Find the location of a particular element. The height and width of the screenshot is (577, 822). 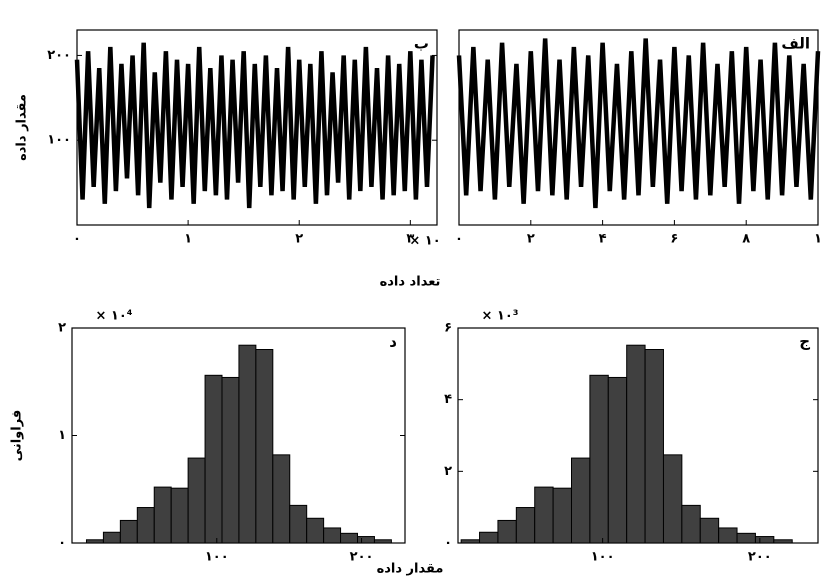

y-tick-label: ۴ is located at coordinates (448, 399).